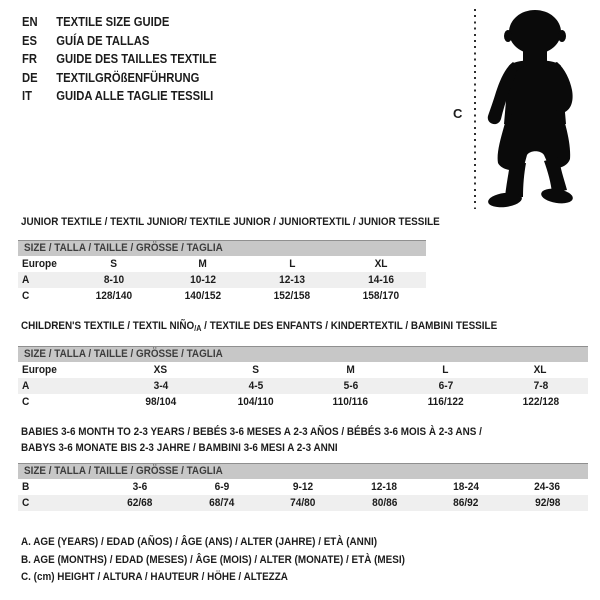 This screenshot has width=600, height=600. What do you see at coordinates (350, 402) in the screenshot?
I see `value-cell: 110/116` at bounding box center [350, 402].